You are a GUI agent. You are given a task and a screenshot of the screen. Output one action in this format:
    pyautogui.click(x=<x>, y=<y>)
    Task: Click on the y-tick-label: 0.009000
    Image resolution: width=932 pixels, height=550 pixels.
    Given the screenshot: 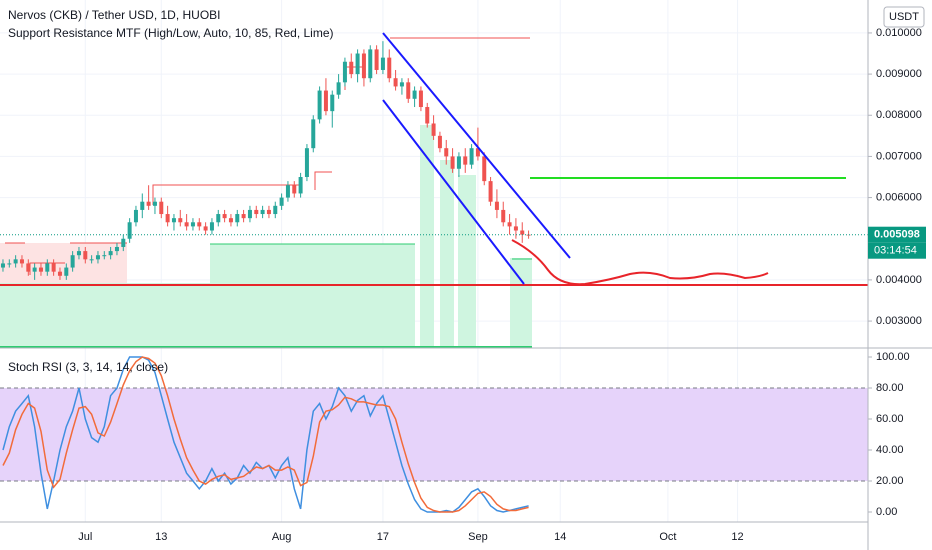 What is the action you would take?
    pyautogui.click(x=899, y=74)
    